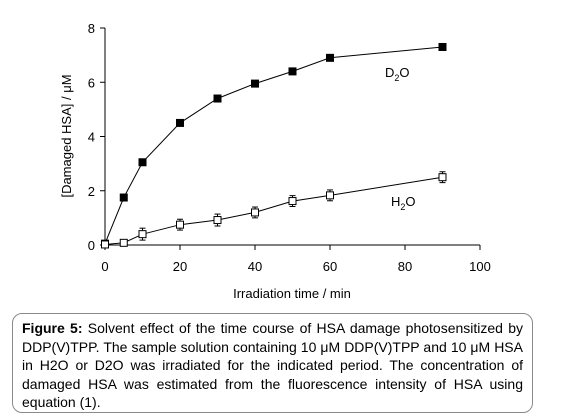  Describe the element at coordinates (402, 207) in the screenshot. I see `series-label-h2o-sub: 2` at that location.